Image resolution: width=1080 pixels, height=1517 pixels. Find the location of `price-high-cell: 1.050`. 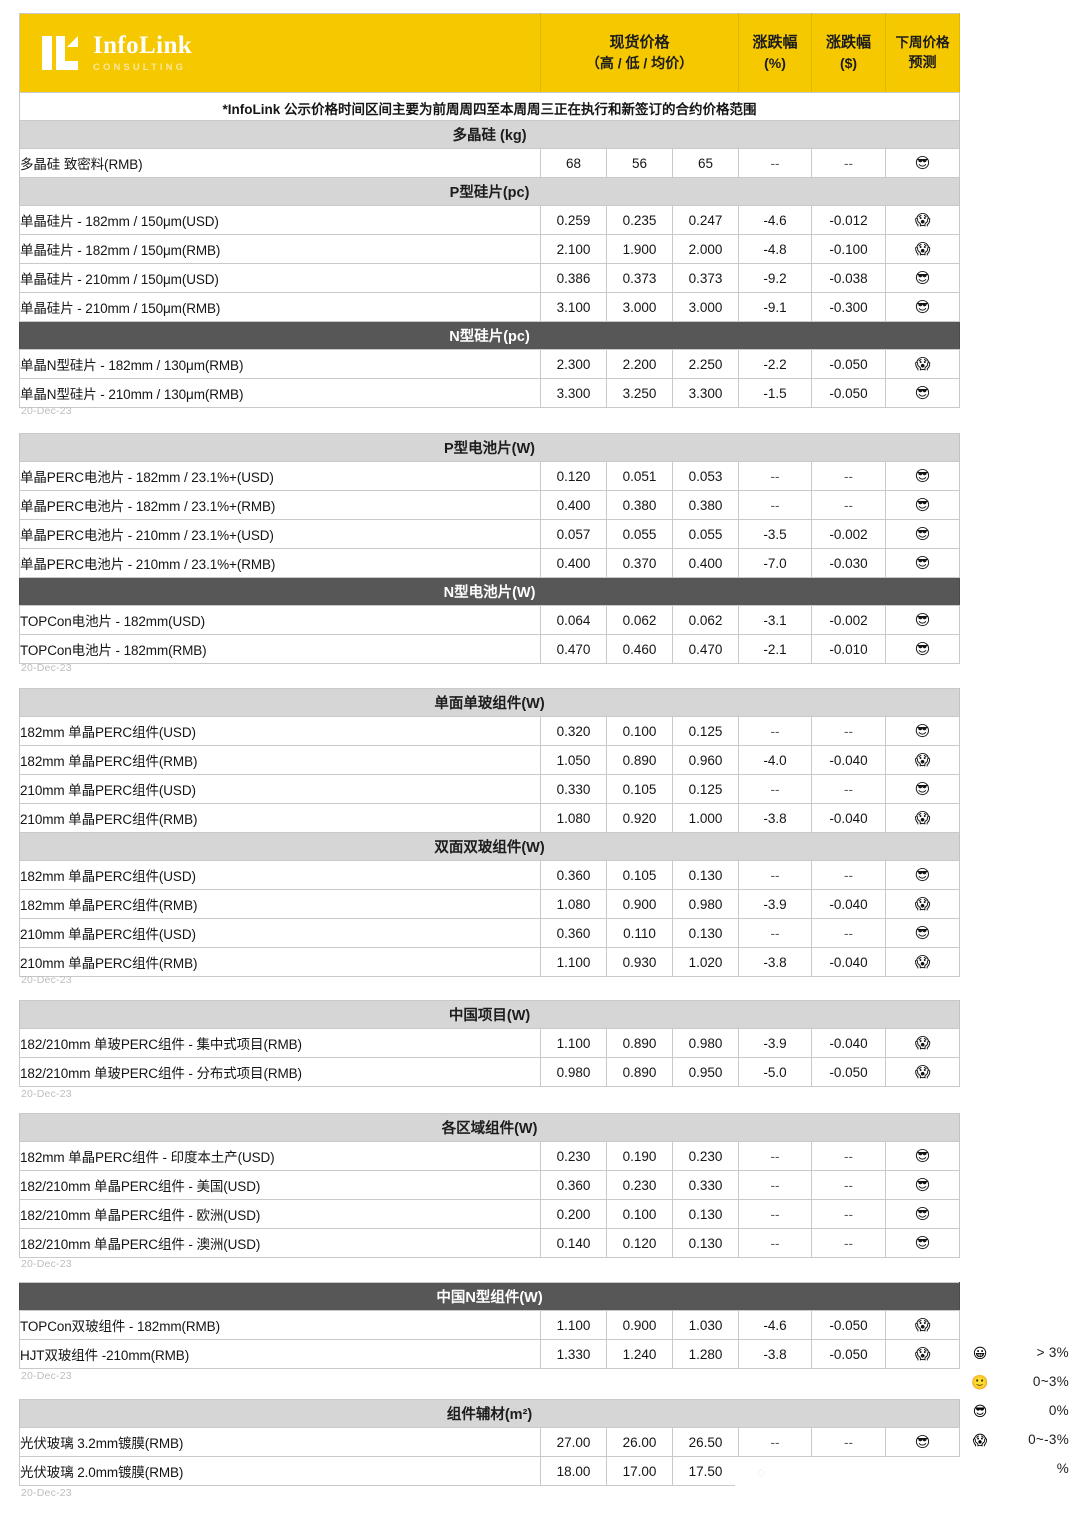

price-high-cell: 1.050 is located at coordinates (573, 760).